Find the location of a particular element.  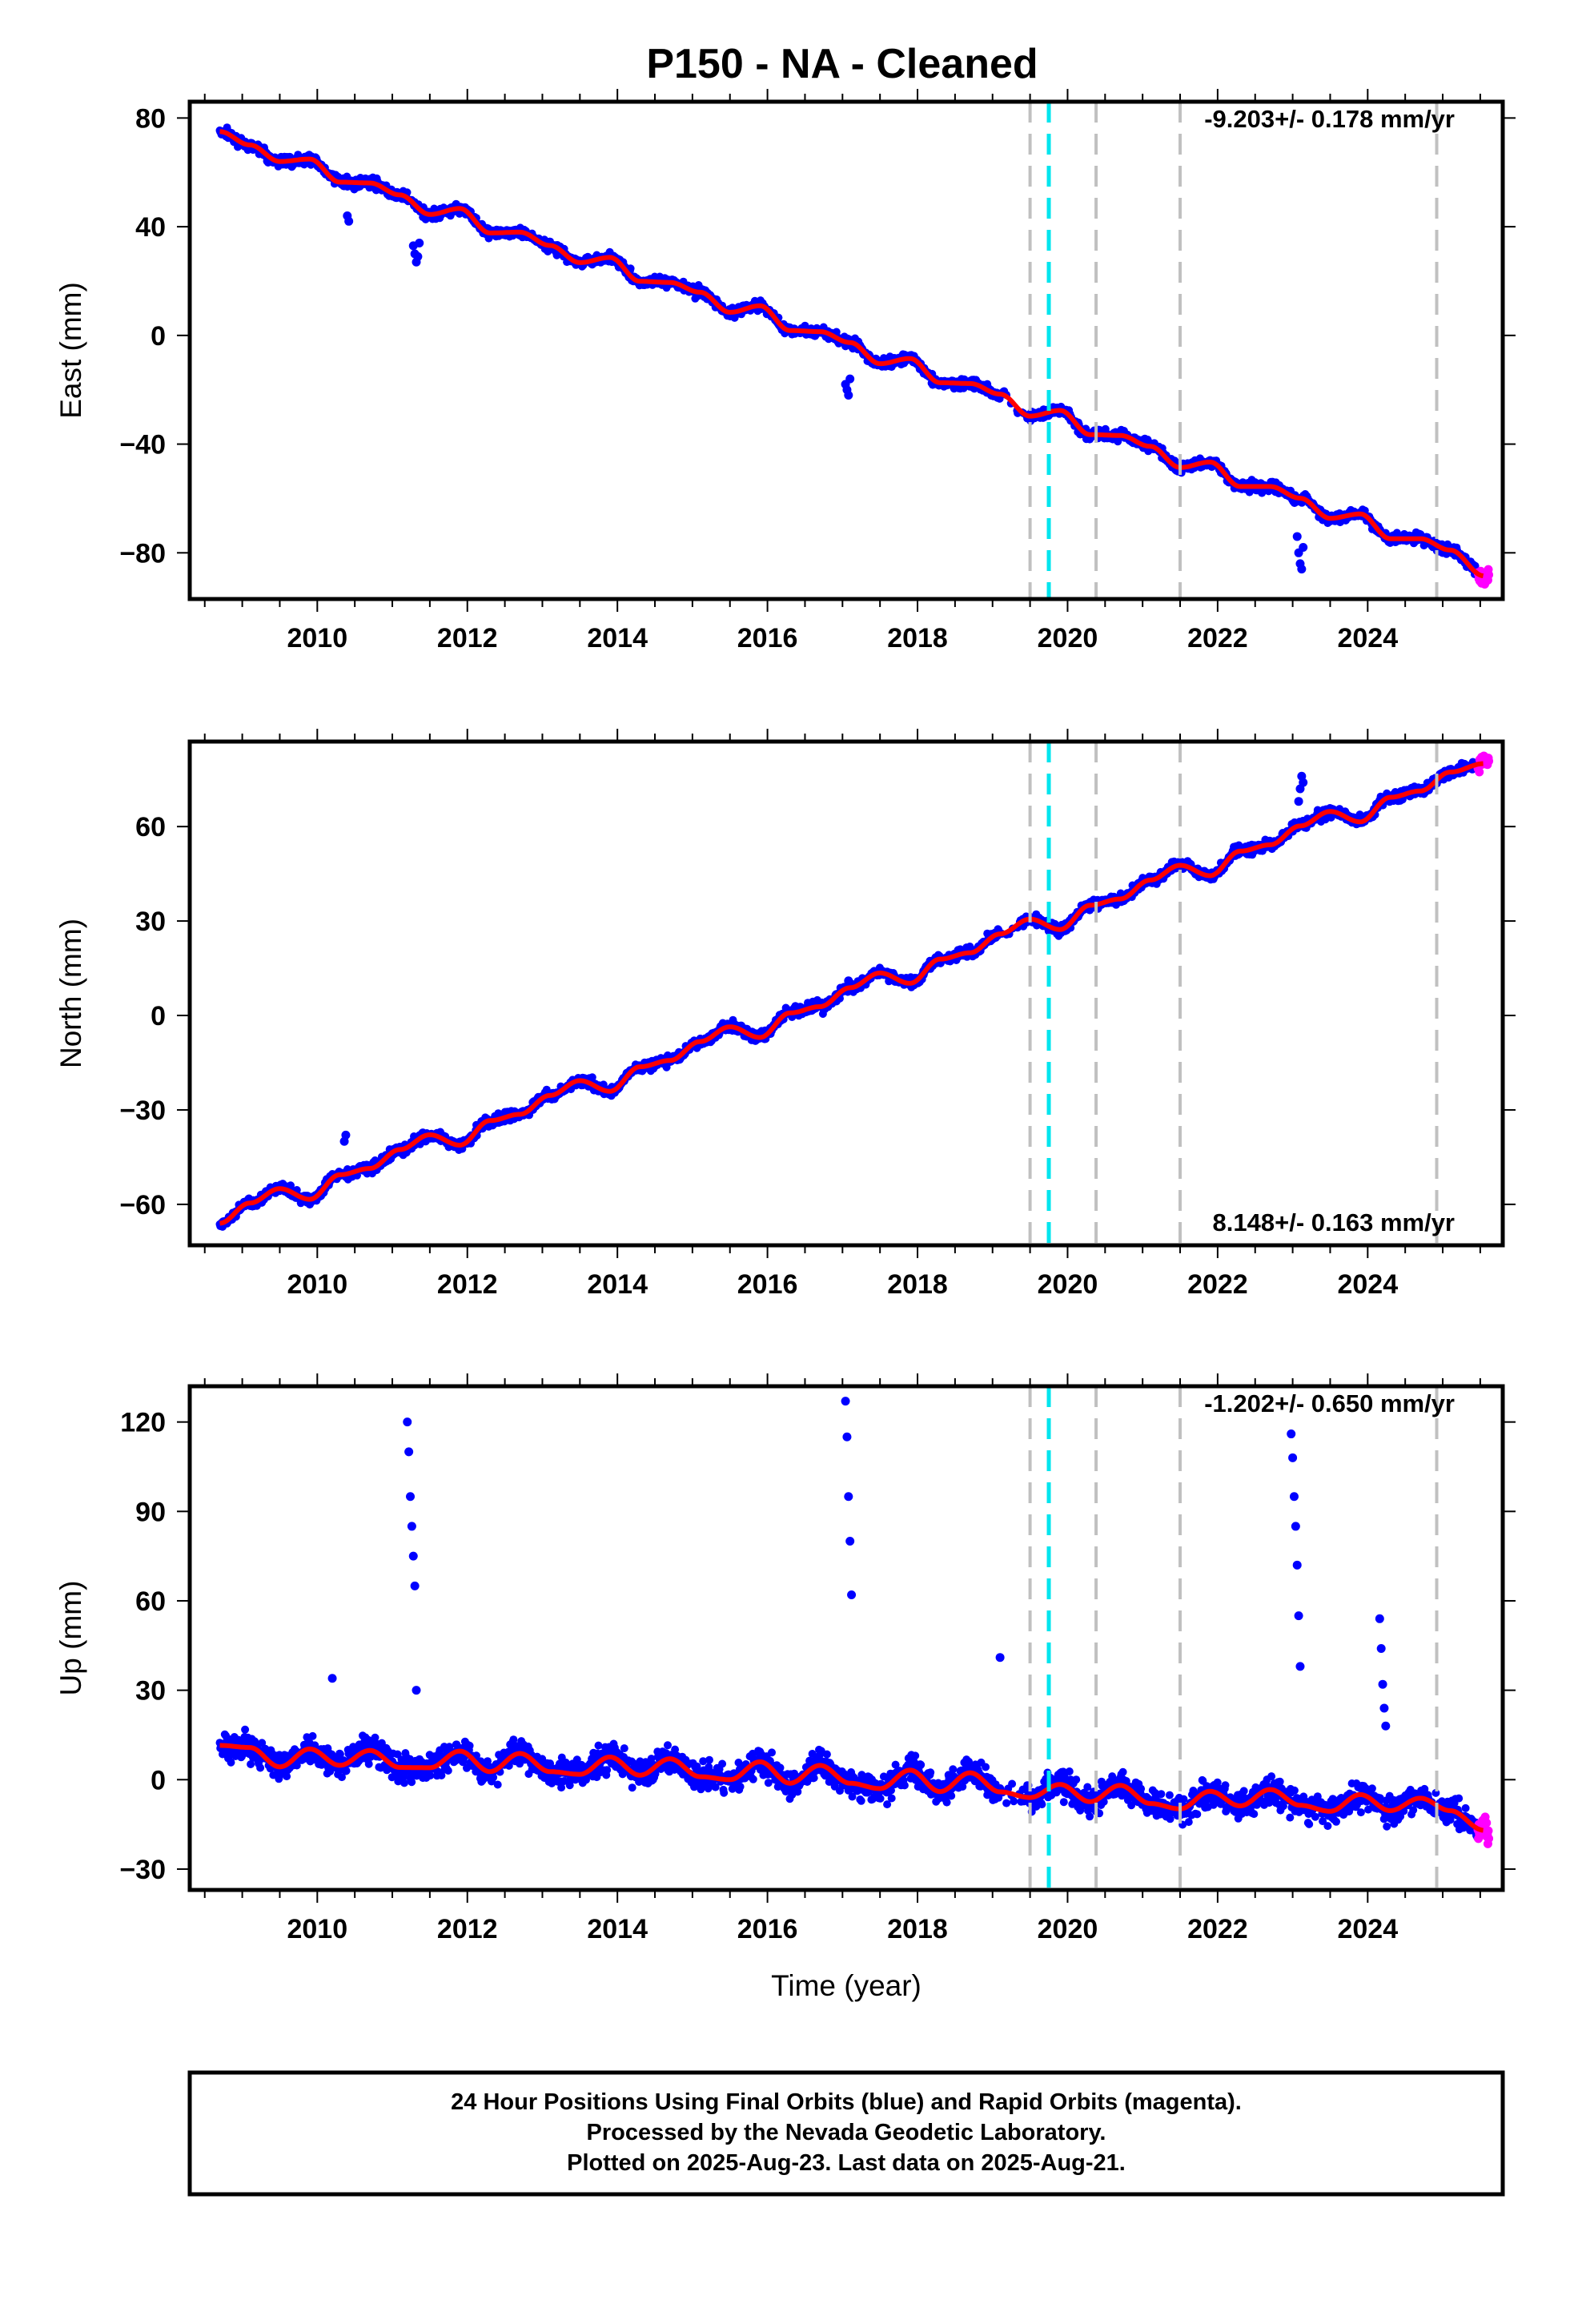

velocity-label: 8.148+/- 0.163 mm/yr is located at coordinates (1334, 1222).